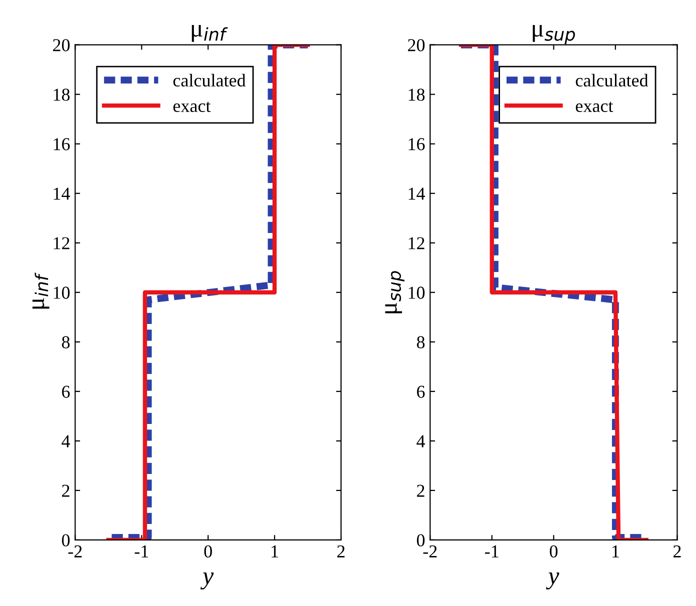 This screenshot has height=606, width=696. Describe the element at coordinates (210, 33) in the screenshot. I see `chart-title: μ$_{inf}$` at that location.